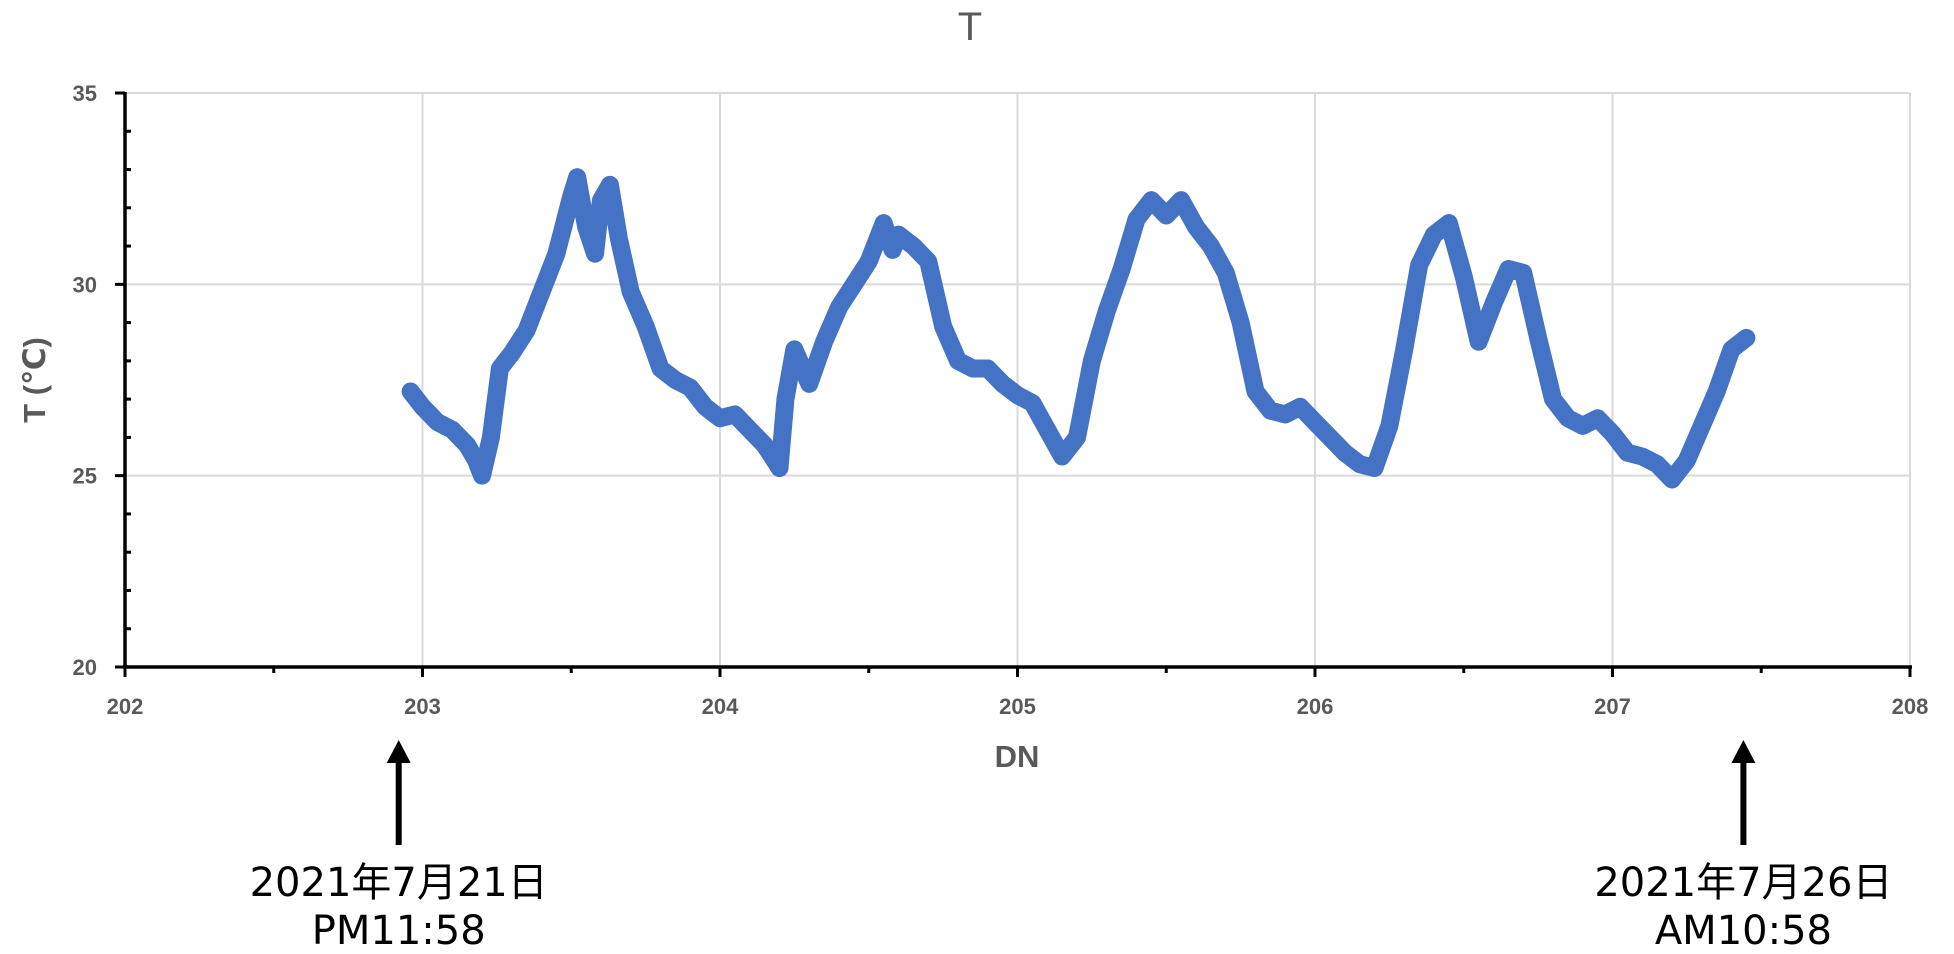 Image resolution: width=1954 pixels, height=954 pixels. Describe the element at coordinates (34, 380) in the screenshot. I see `y-axis-title: T (℃)` at that location.